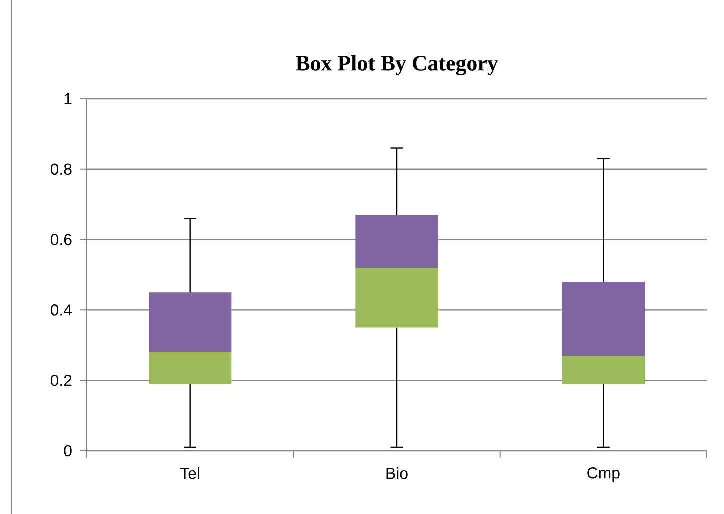  What do you see at coordinates (61, 240) in the screenshot?
I see `y-tick-label: 0.6` at bounding box center [61, 240].